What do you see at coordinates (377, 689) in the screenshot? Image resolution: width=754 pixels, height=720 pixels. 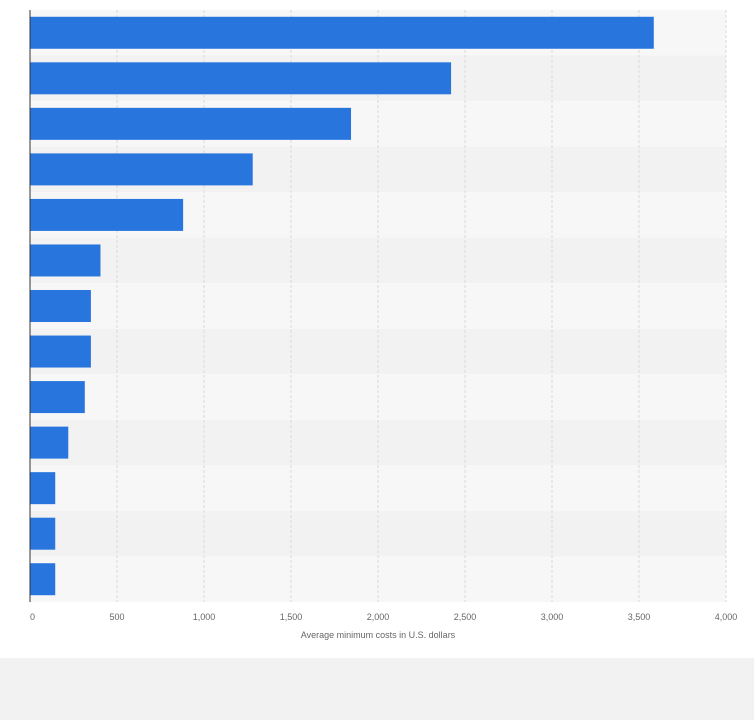 I see `footer-area` at bounding box center [377, 689].